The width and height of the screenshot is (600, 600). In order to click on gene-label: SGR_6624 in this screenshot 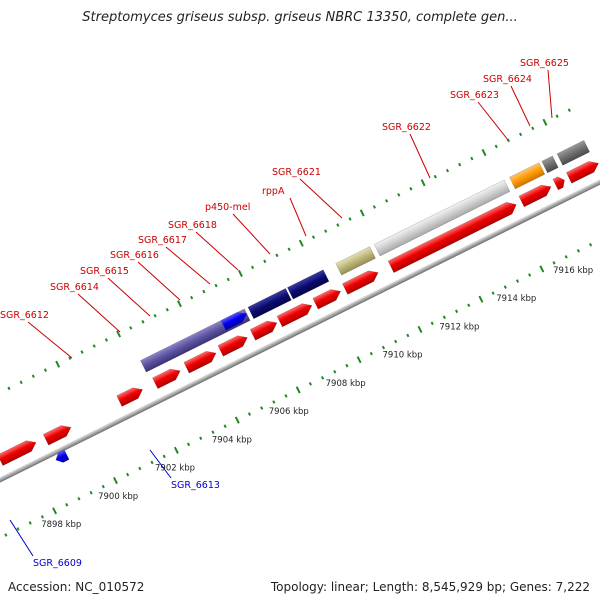, I will do `click(507, 79)`.